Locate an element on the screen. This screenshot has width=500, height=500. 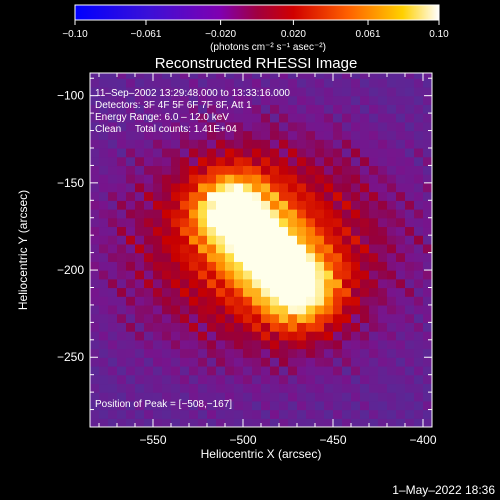
annotation-energy: Energy Range: 6.0 – 12.0 keV is located at coordinates (162, 117).